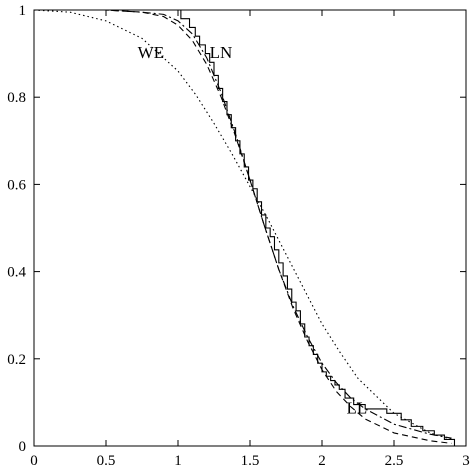 This screenshot has height=474, width=474. What do you see at coordinates (23, 11) in the screenshot?
I see `y-tick-label: 1` at bounding box center [23, 11].